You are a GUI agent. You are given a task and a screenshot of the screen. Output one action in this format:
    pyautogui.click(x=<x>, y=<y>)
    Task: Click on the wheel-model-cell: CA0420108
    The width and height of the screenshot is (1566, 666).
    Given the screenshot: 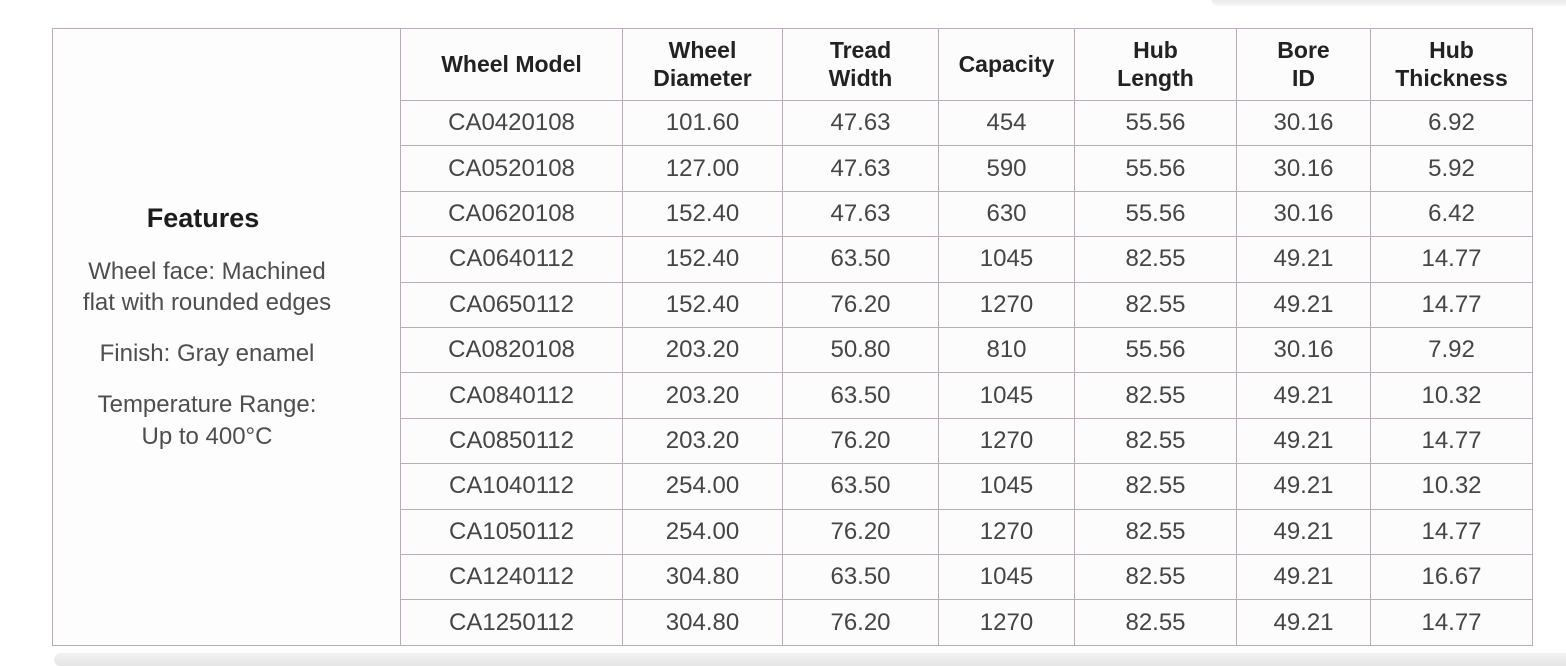 What is the action you would take?
    pyautogui.click(x=511, y=123)
    